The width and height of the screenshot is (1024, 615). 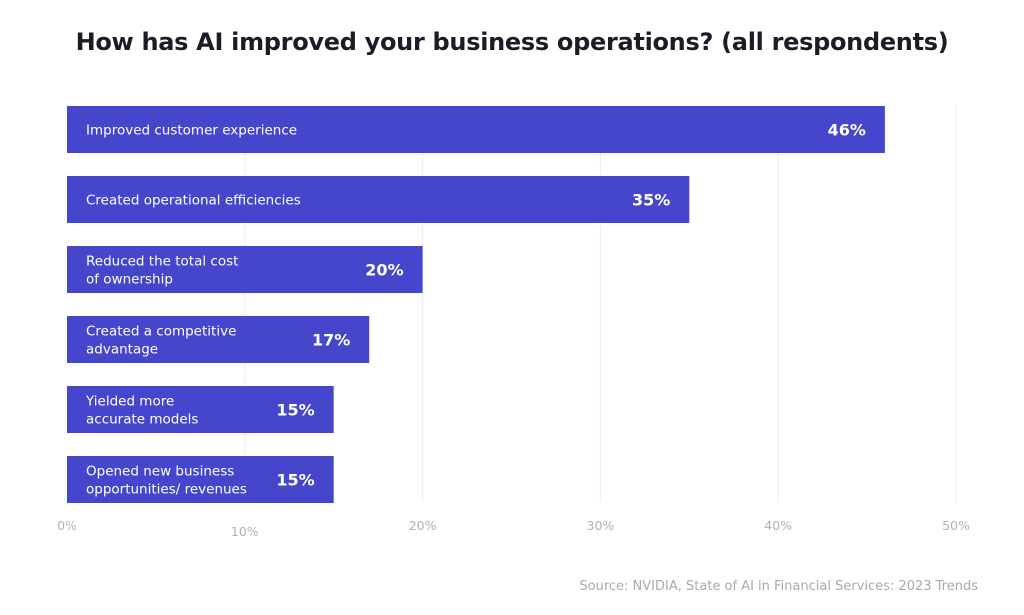 What do you see at coordinates (956, 525) in the screenshot?
I see `x-tick-label: 50%` at bounding box center [956, 525].